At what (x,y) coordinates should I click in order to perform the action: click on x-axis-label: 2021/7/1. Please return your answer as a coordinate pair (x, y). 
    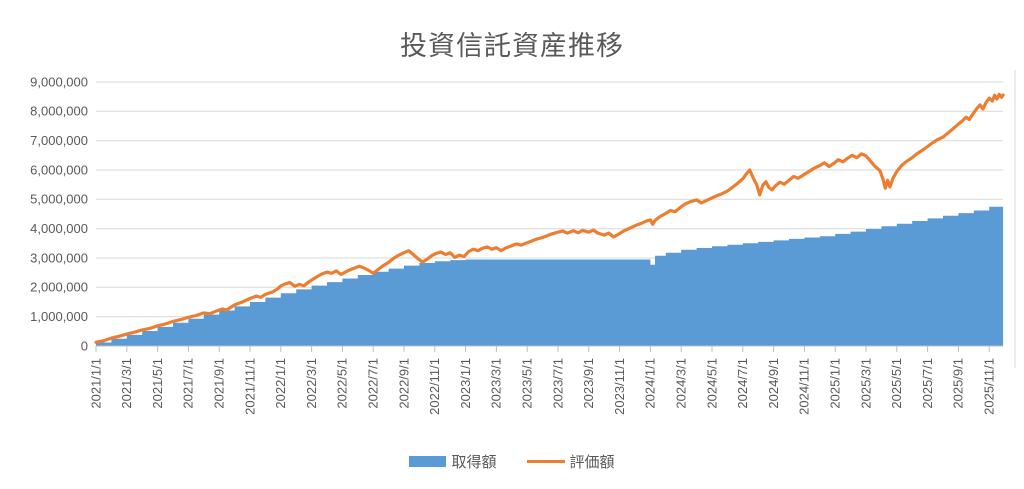
    Looking at the image, I should click on (188, 383).